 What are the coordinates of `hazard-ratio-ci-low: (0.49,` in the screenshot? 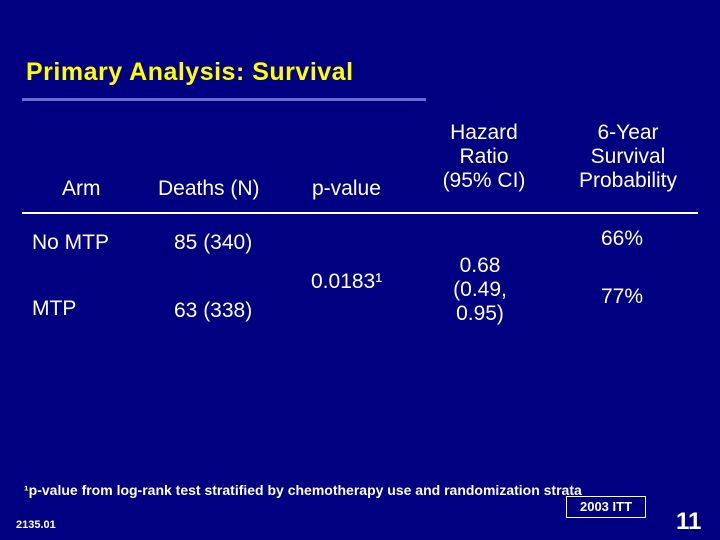 It's located at (480, 289).